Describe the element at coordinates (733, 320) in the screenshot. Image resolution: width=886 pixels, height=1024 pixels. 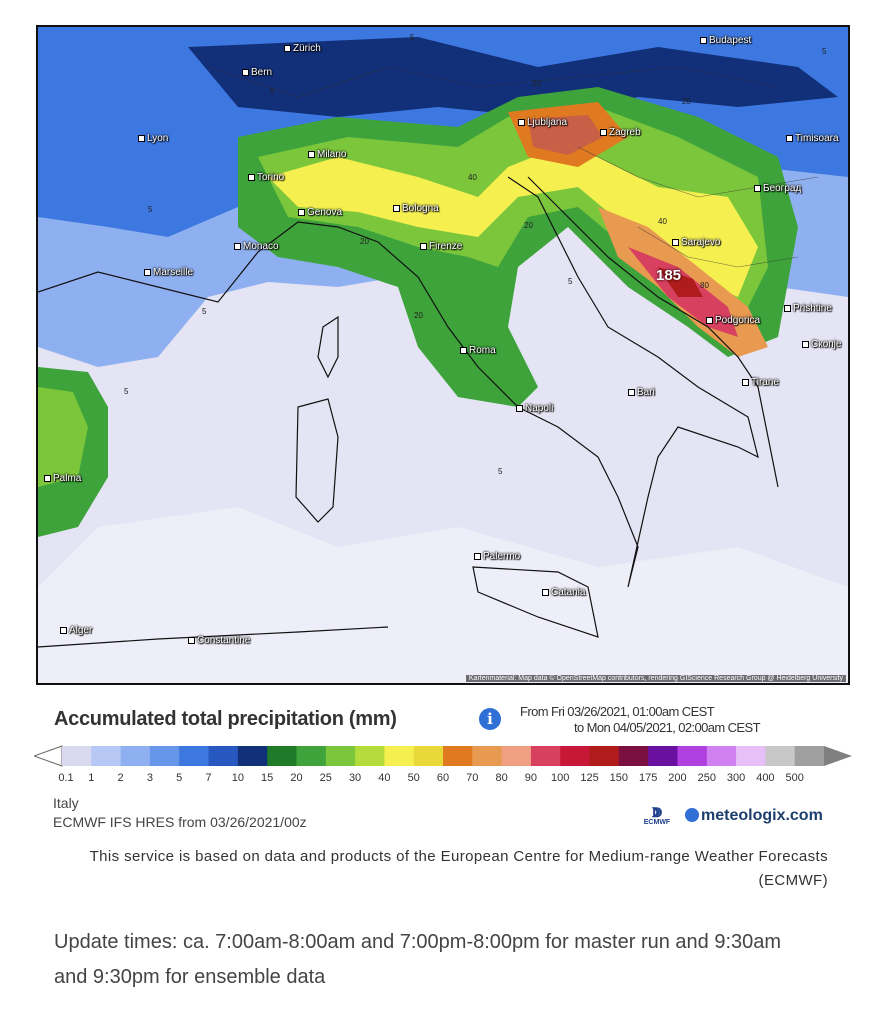
I see `city-label: Podgorica` at that location.